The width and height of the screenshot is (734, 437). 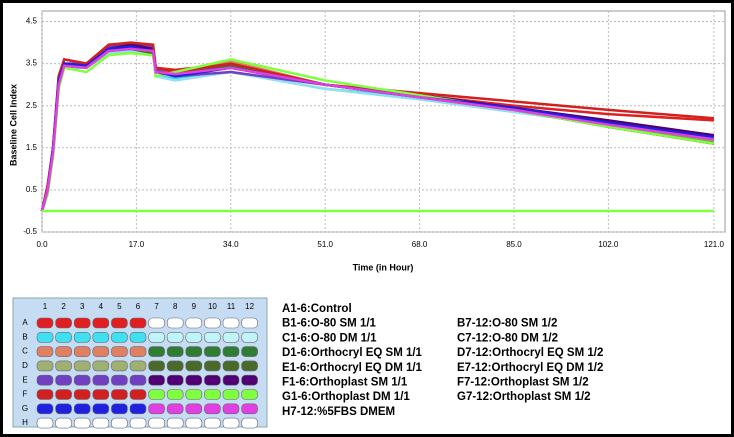 What do you see at coordinates (137, 244) in the screenshot?
I see `x-tick-label: 17.0` at bounding box center [137, 244].